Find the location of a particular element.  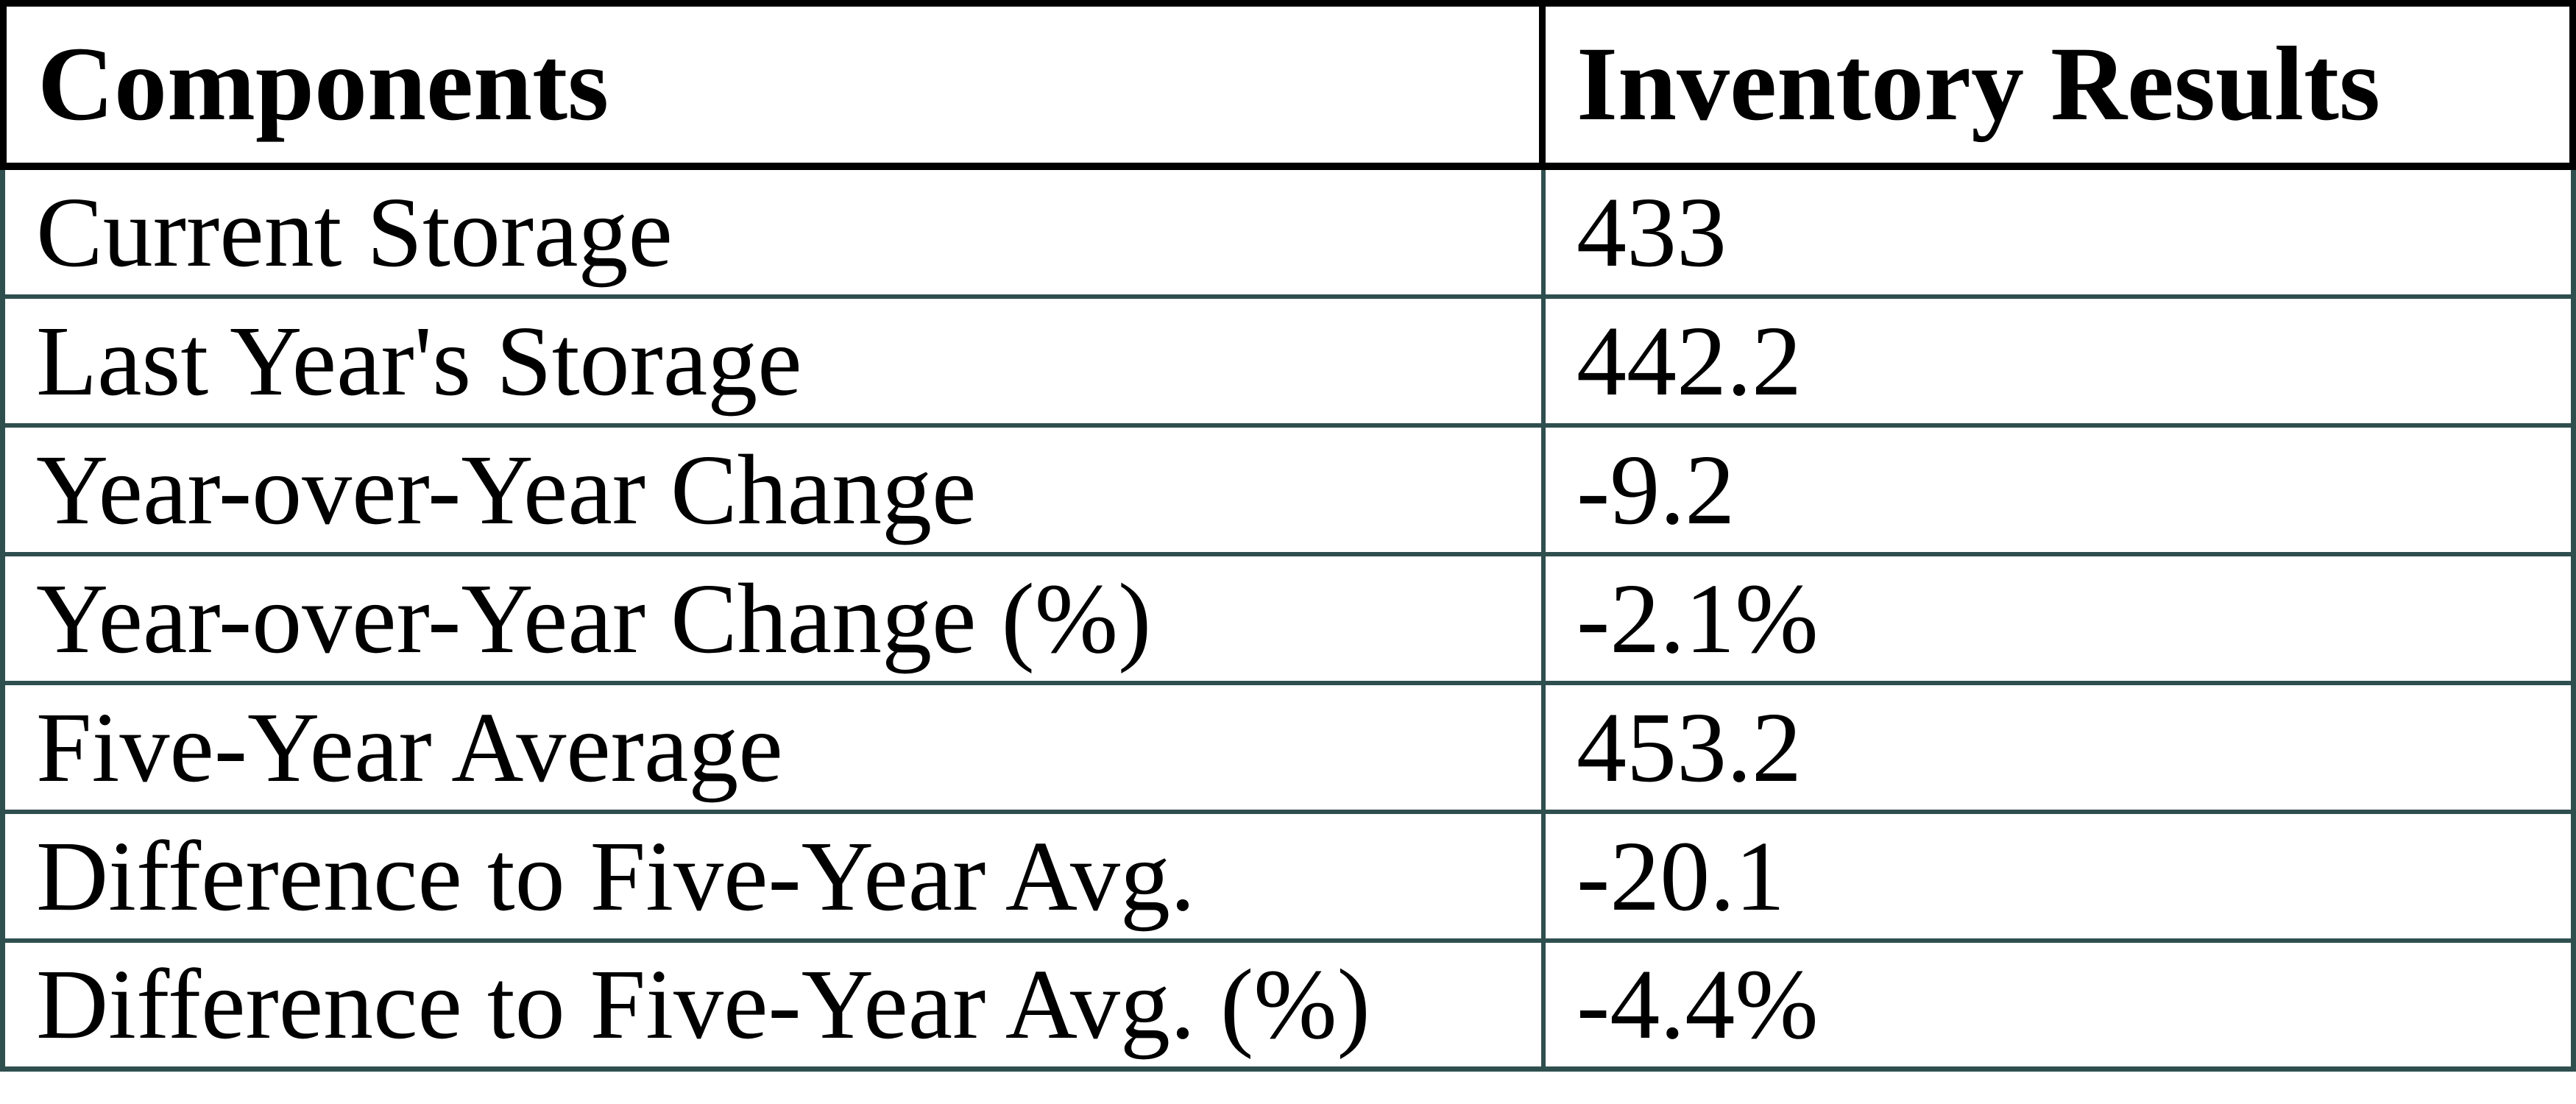

header-cell-components: Components is located at coordinates (773, 85).